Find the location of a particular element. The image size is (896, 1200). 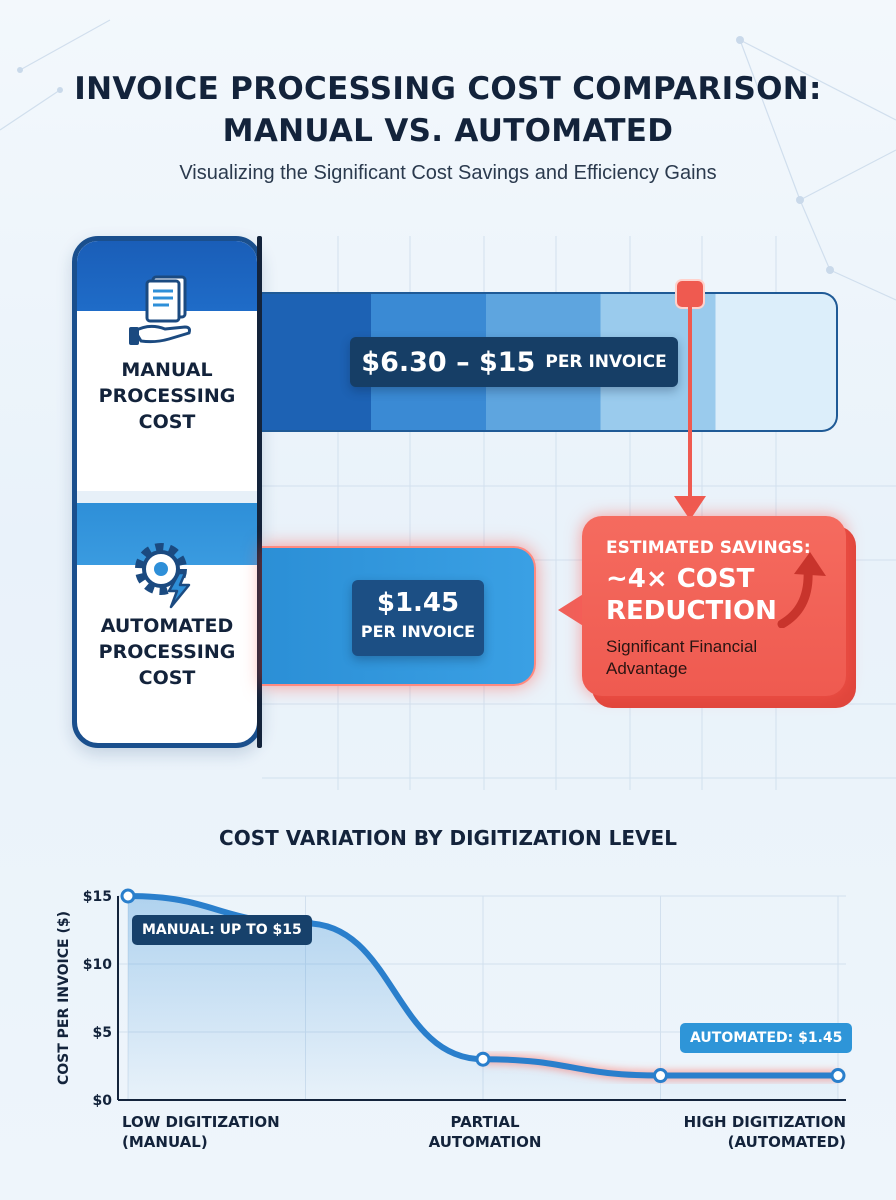

baseline-axis is located at coordinates (259, 492).